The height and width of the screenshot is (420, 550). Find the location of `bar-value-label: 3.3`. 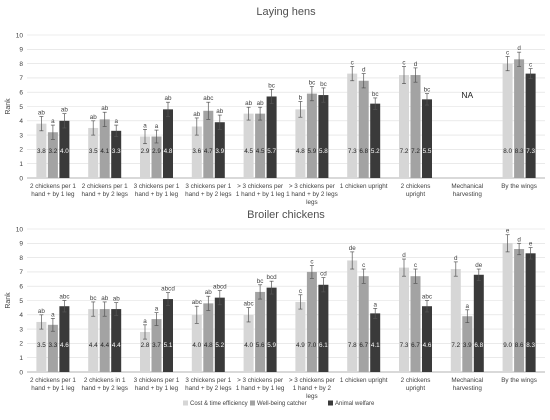

bar-value-label: 3.3 is located at coordinates (53, 345).